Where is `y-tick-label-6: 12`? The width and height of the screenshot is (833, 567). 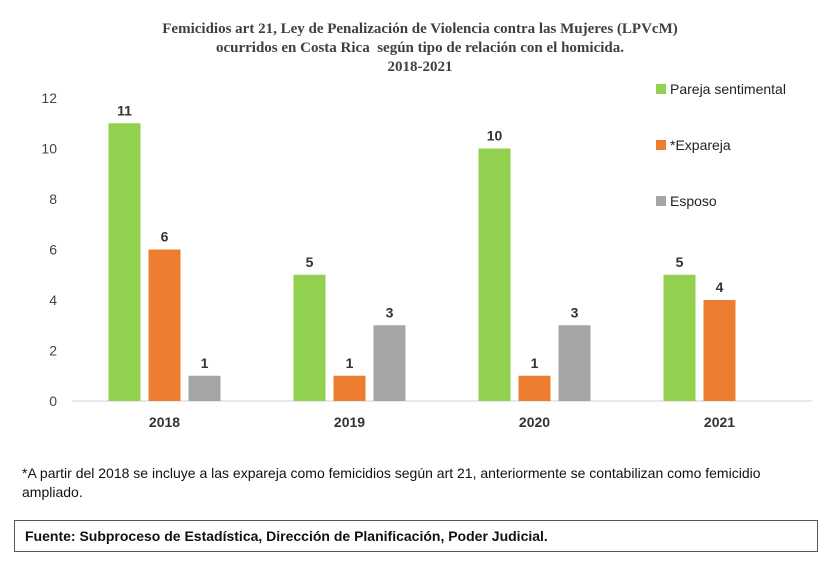
y-tick-label-6: 12 is located at coordinates (49, 98).